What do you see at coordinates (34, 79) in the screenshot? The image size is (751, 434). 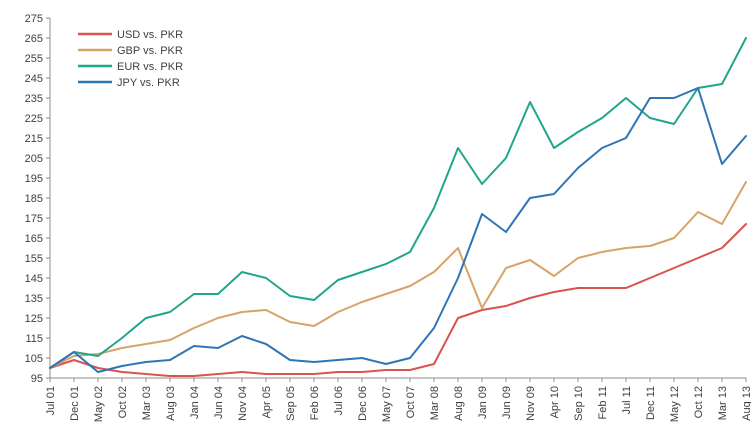 I see `y-tick-label: 245` at bounding box center [34, 79].